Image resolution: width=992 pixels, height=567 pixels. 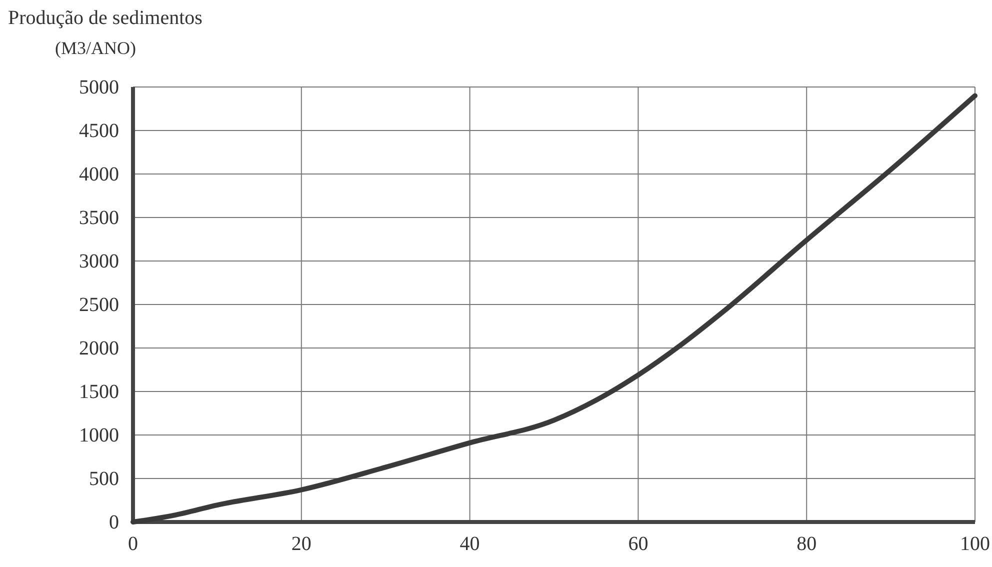 What do you see at coordinates (99, 435) in the screenshot?
I see `y-tick-label: 1000` at bounding box center [99, 435].